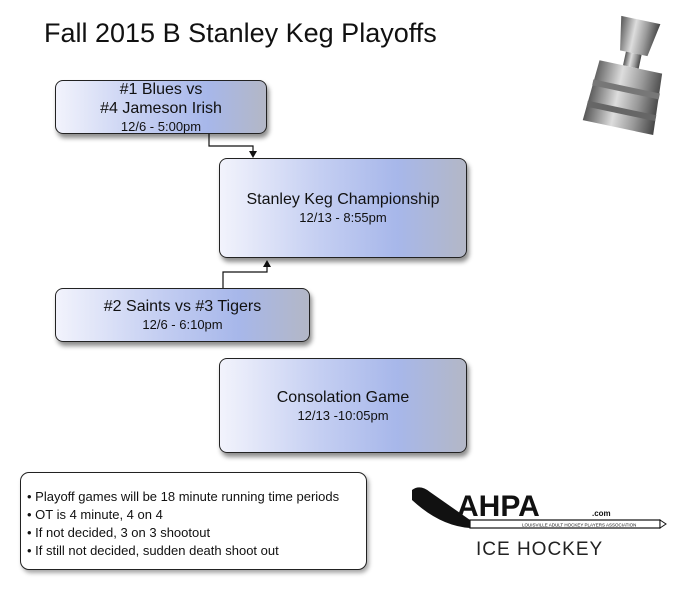 The width and height of the screenshot is (692, 595). What do you see at coordinates (161, 89) in the screenshot?
I see `game-teams: #1 Blues vs` at bounding box center [161, 89].